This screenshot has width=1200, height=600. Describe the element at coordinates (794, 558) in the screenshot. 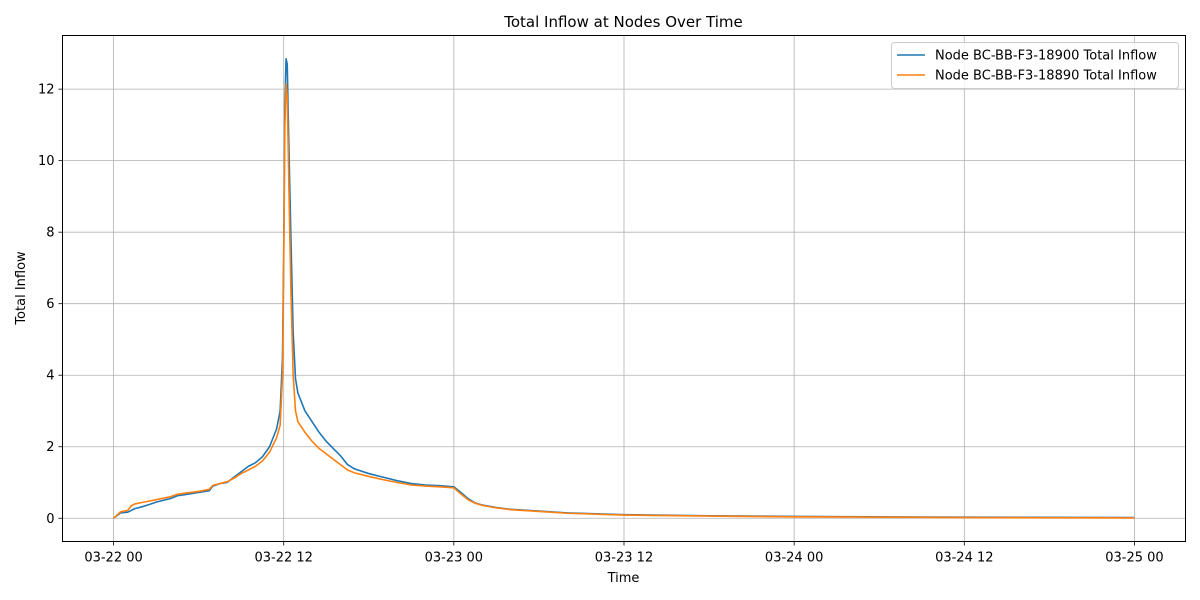

I see `x-tick-label: 03-24 00` at that location.